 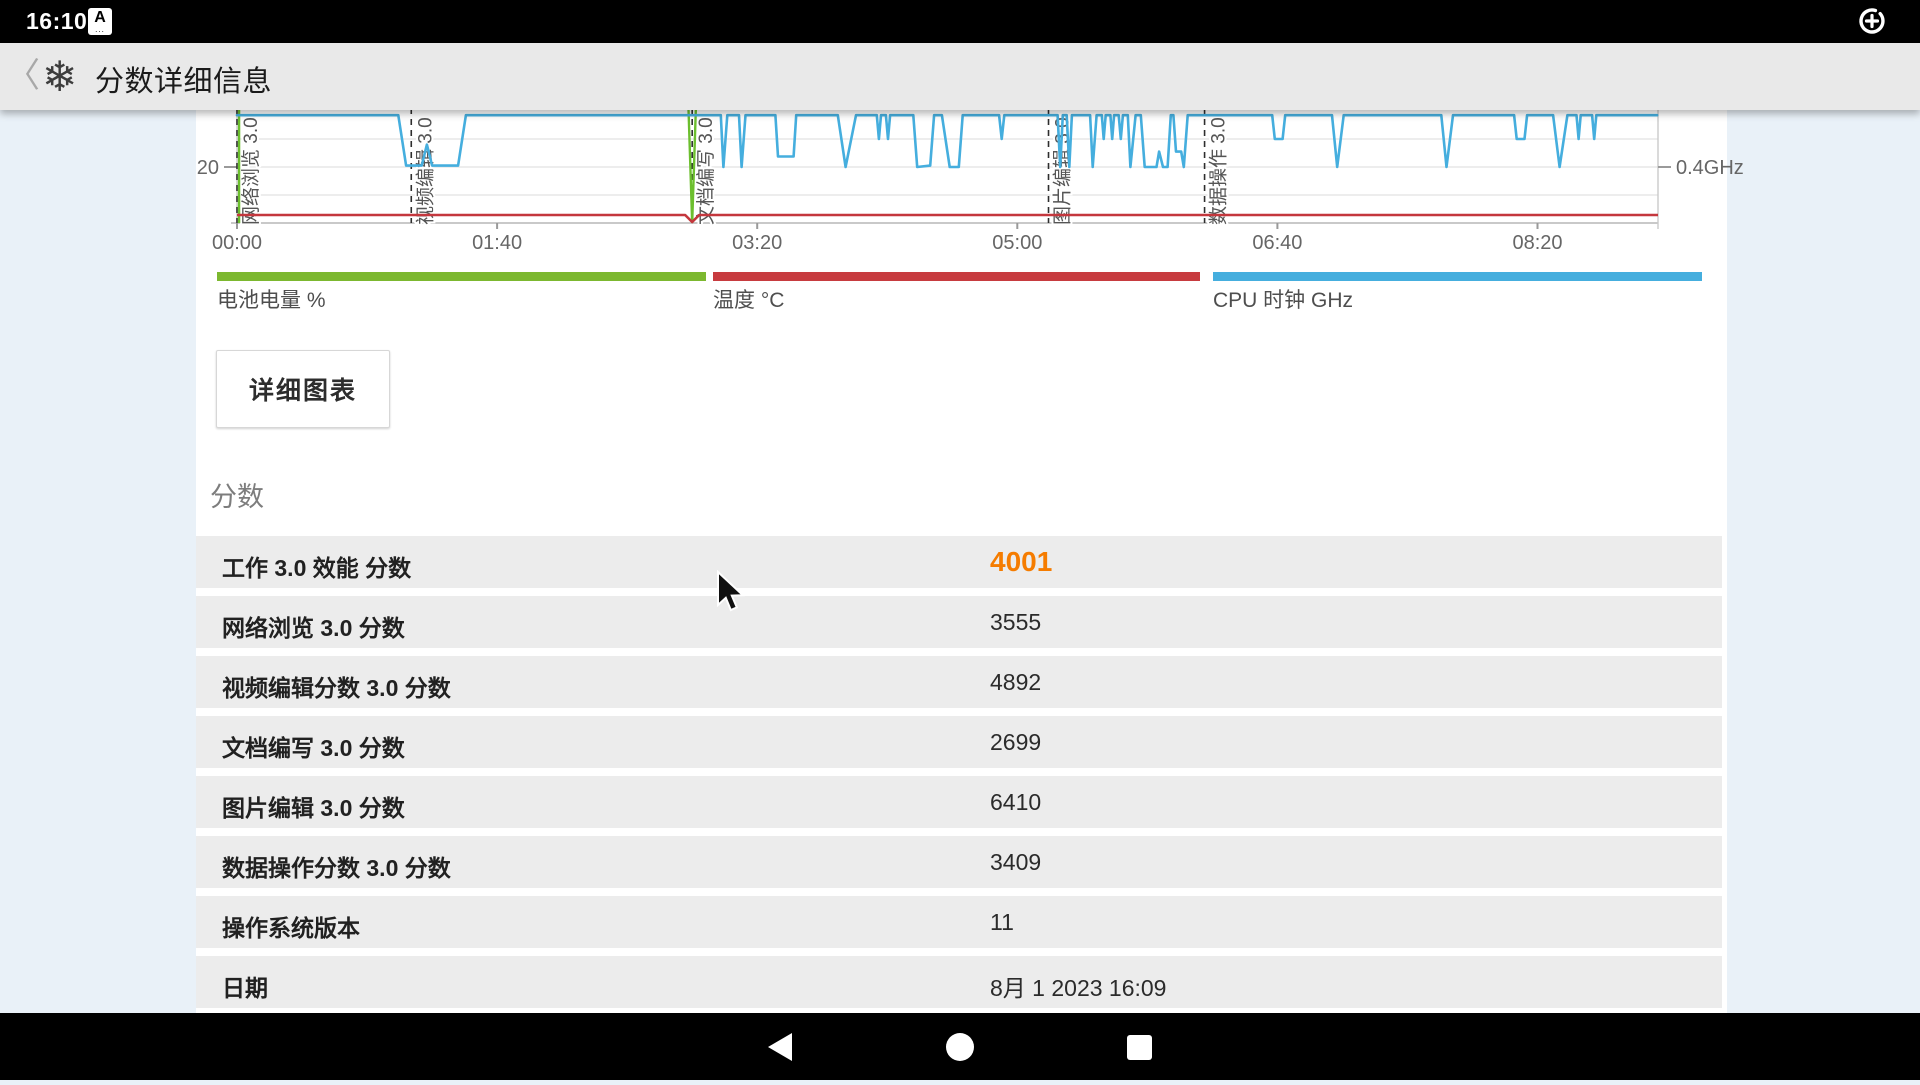 What do you see at coordinates (271, 300) in the screenshot?
I see `legend-battery-label: 电池电量 %` at bounding box center [271, 300].